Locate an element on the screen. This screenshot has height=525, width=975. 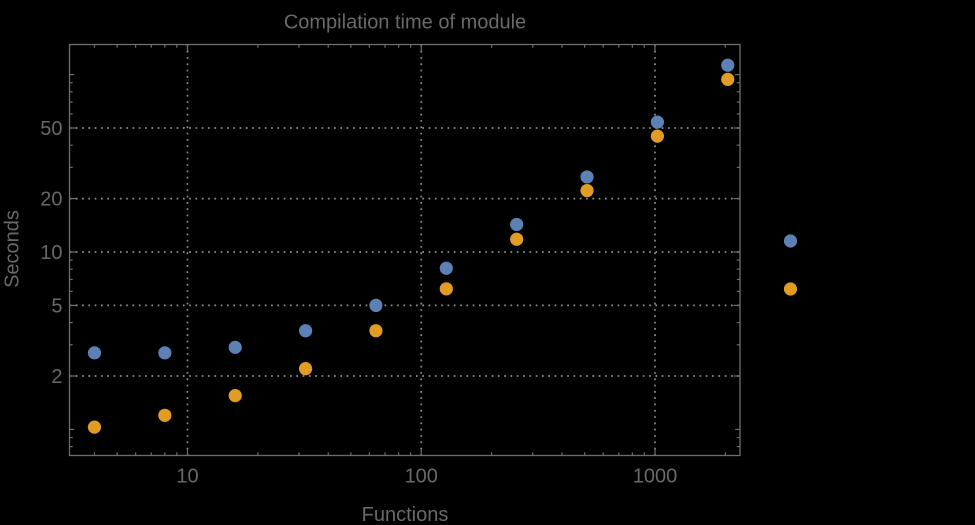
x-tick-labels: 10 100 1000 is located at coordinates (426, 477).